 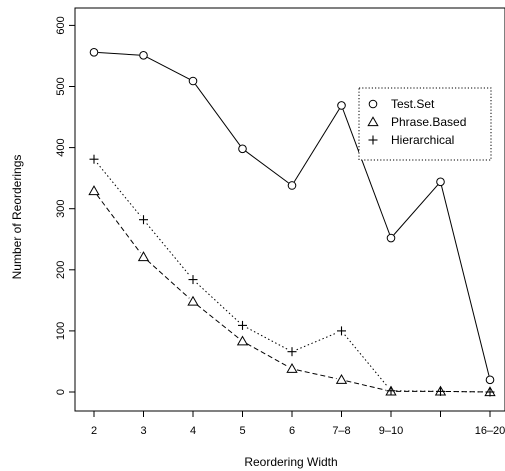 I want to click on y-tick-label: 400, so click(x=61, y=147).